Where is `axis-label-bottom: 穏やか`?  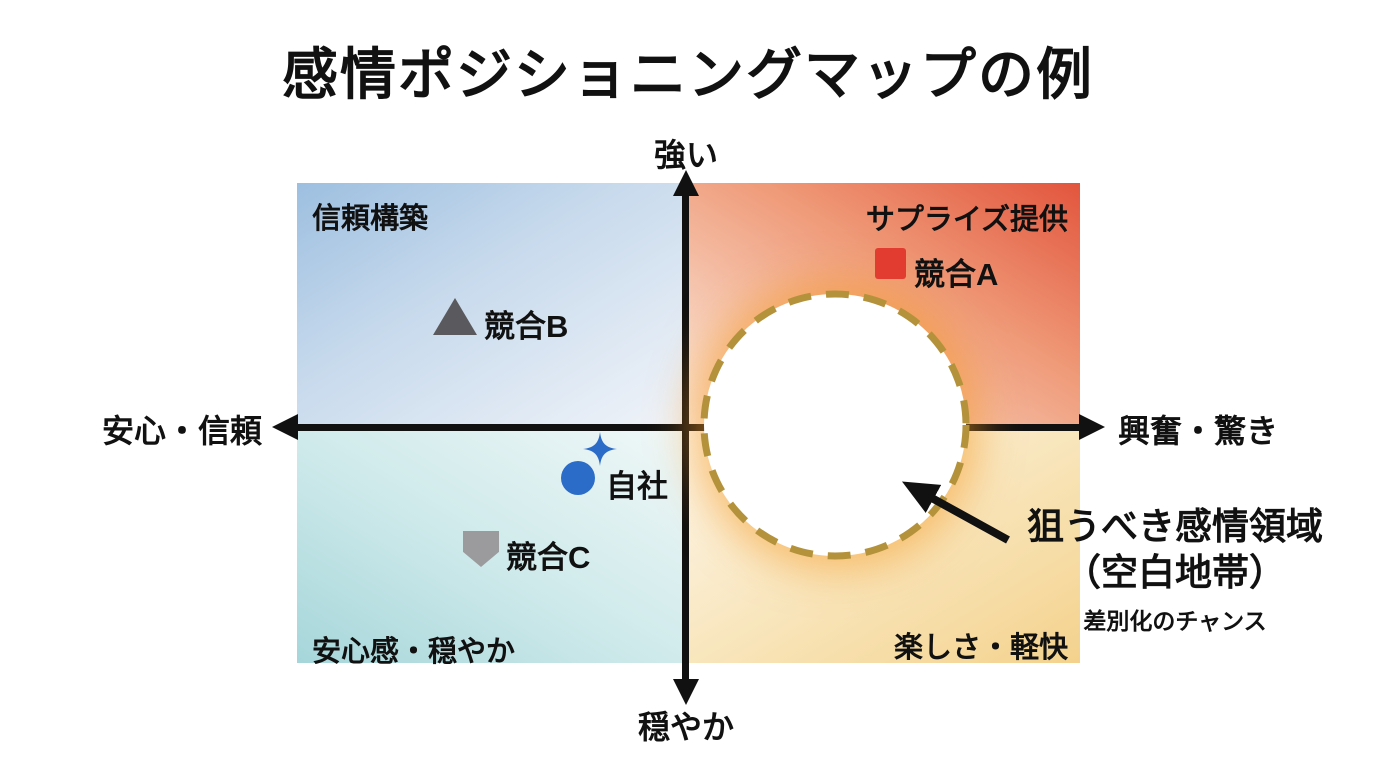 axis-label-bottom: 穏やか is located at coordinates (686, 727).